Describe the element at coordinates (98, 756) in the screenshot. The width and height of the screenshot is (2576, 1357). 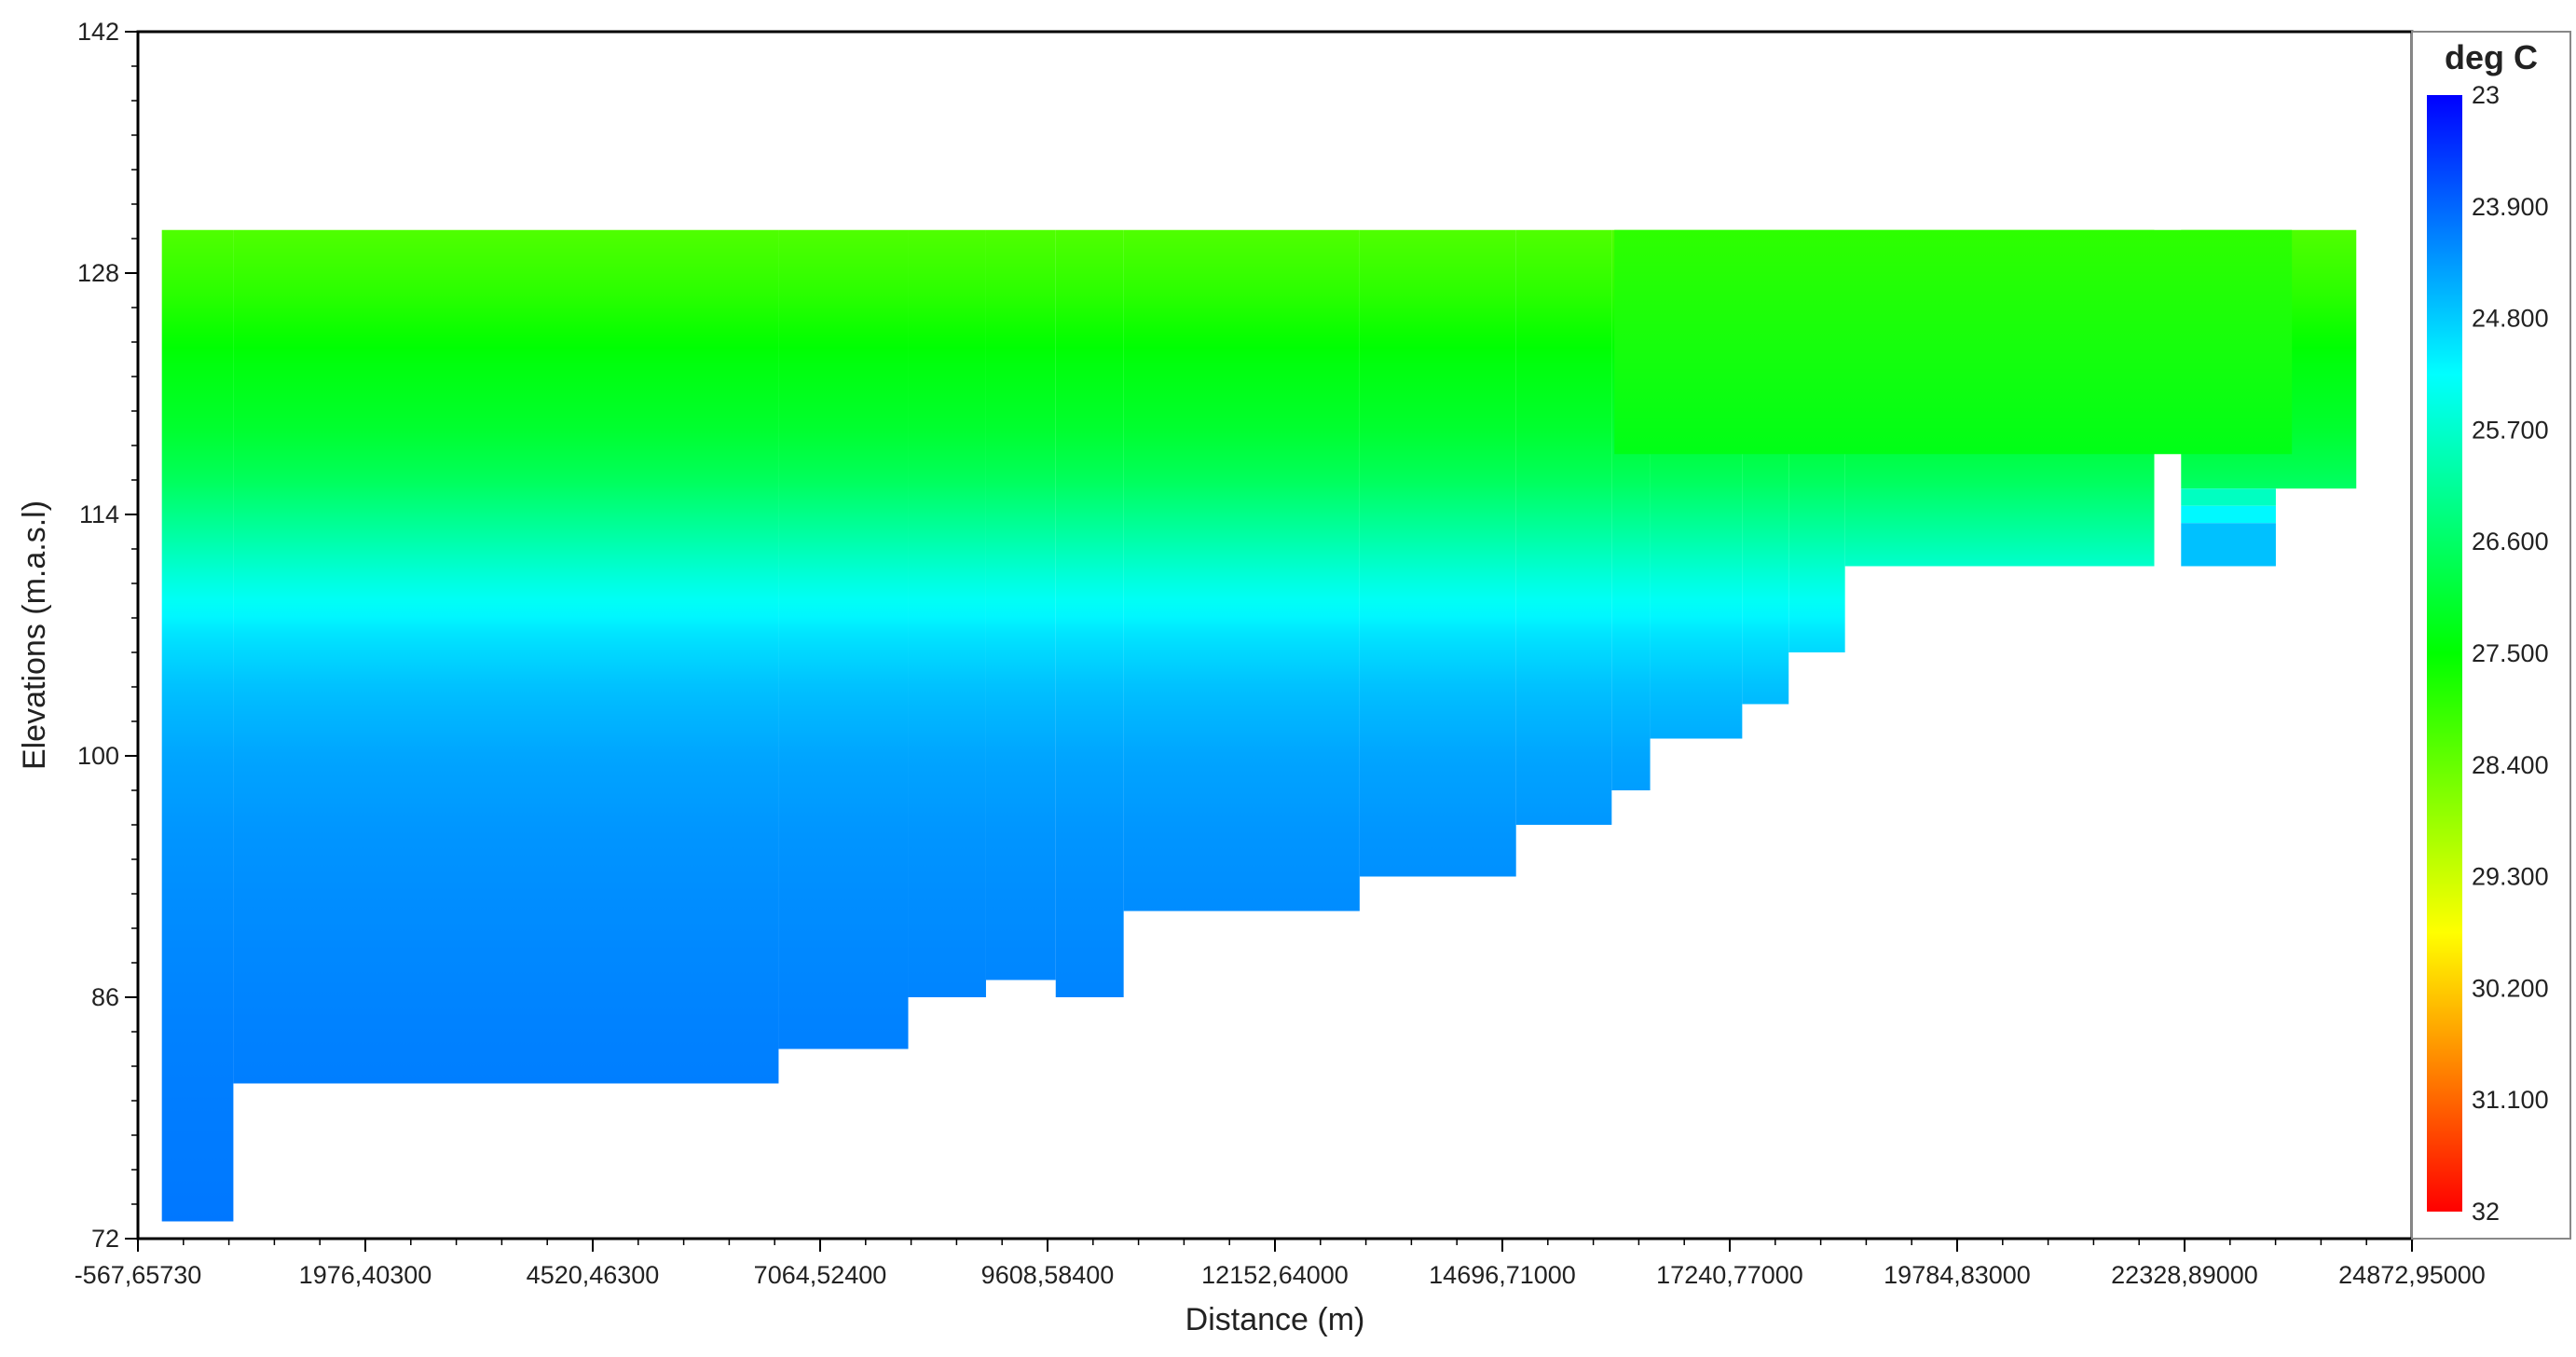
I see `y-tick-label: 100` at that location.